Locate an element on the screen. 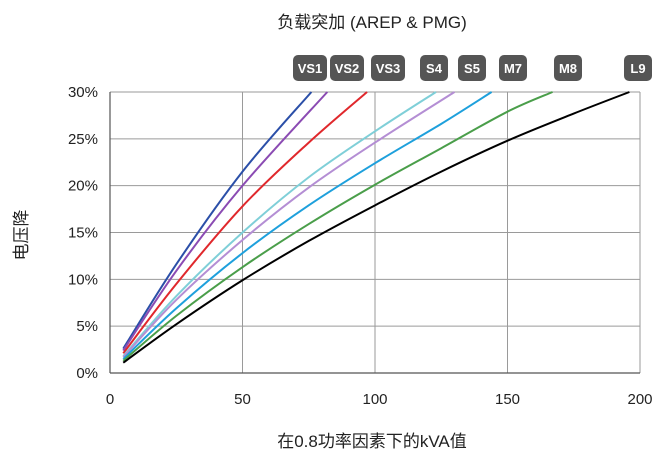  legend-item-vs2: VS2 is located at coordinates (347, 68).